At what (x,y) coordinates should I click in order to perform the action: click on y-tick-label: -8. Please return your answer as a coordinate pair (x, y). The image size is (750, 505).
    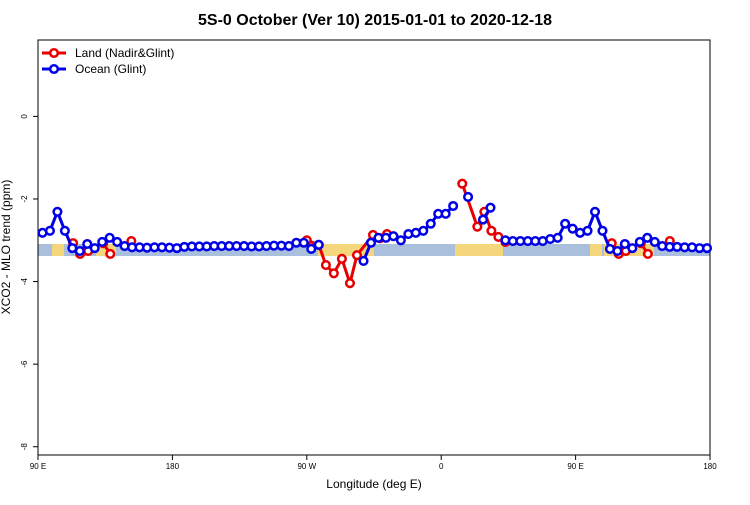
    Looking at the image, I should click on (24, 447).